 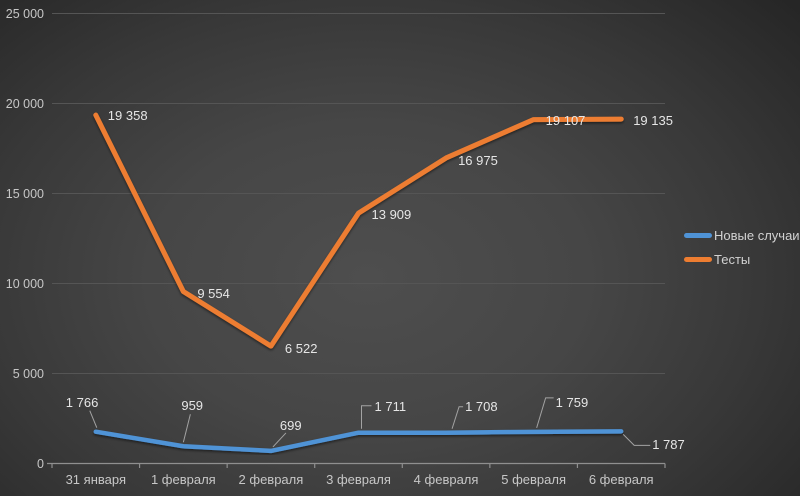 What do you see at coordinates (698, 259) in the screenshot?
I see `legend-marker-tests` at bounding box center [698, 259].